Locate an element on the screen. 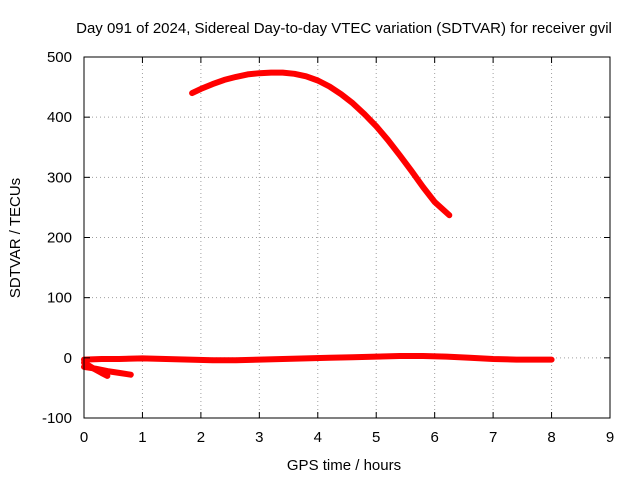 The height and width of the screenshot is (480, 640). x-tick-label: 3 is located at coordinates (259, 437).